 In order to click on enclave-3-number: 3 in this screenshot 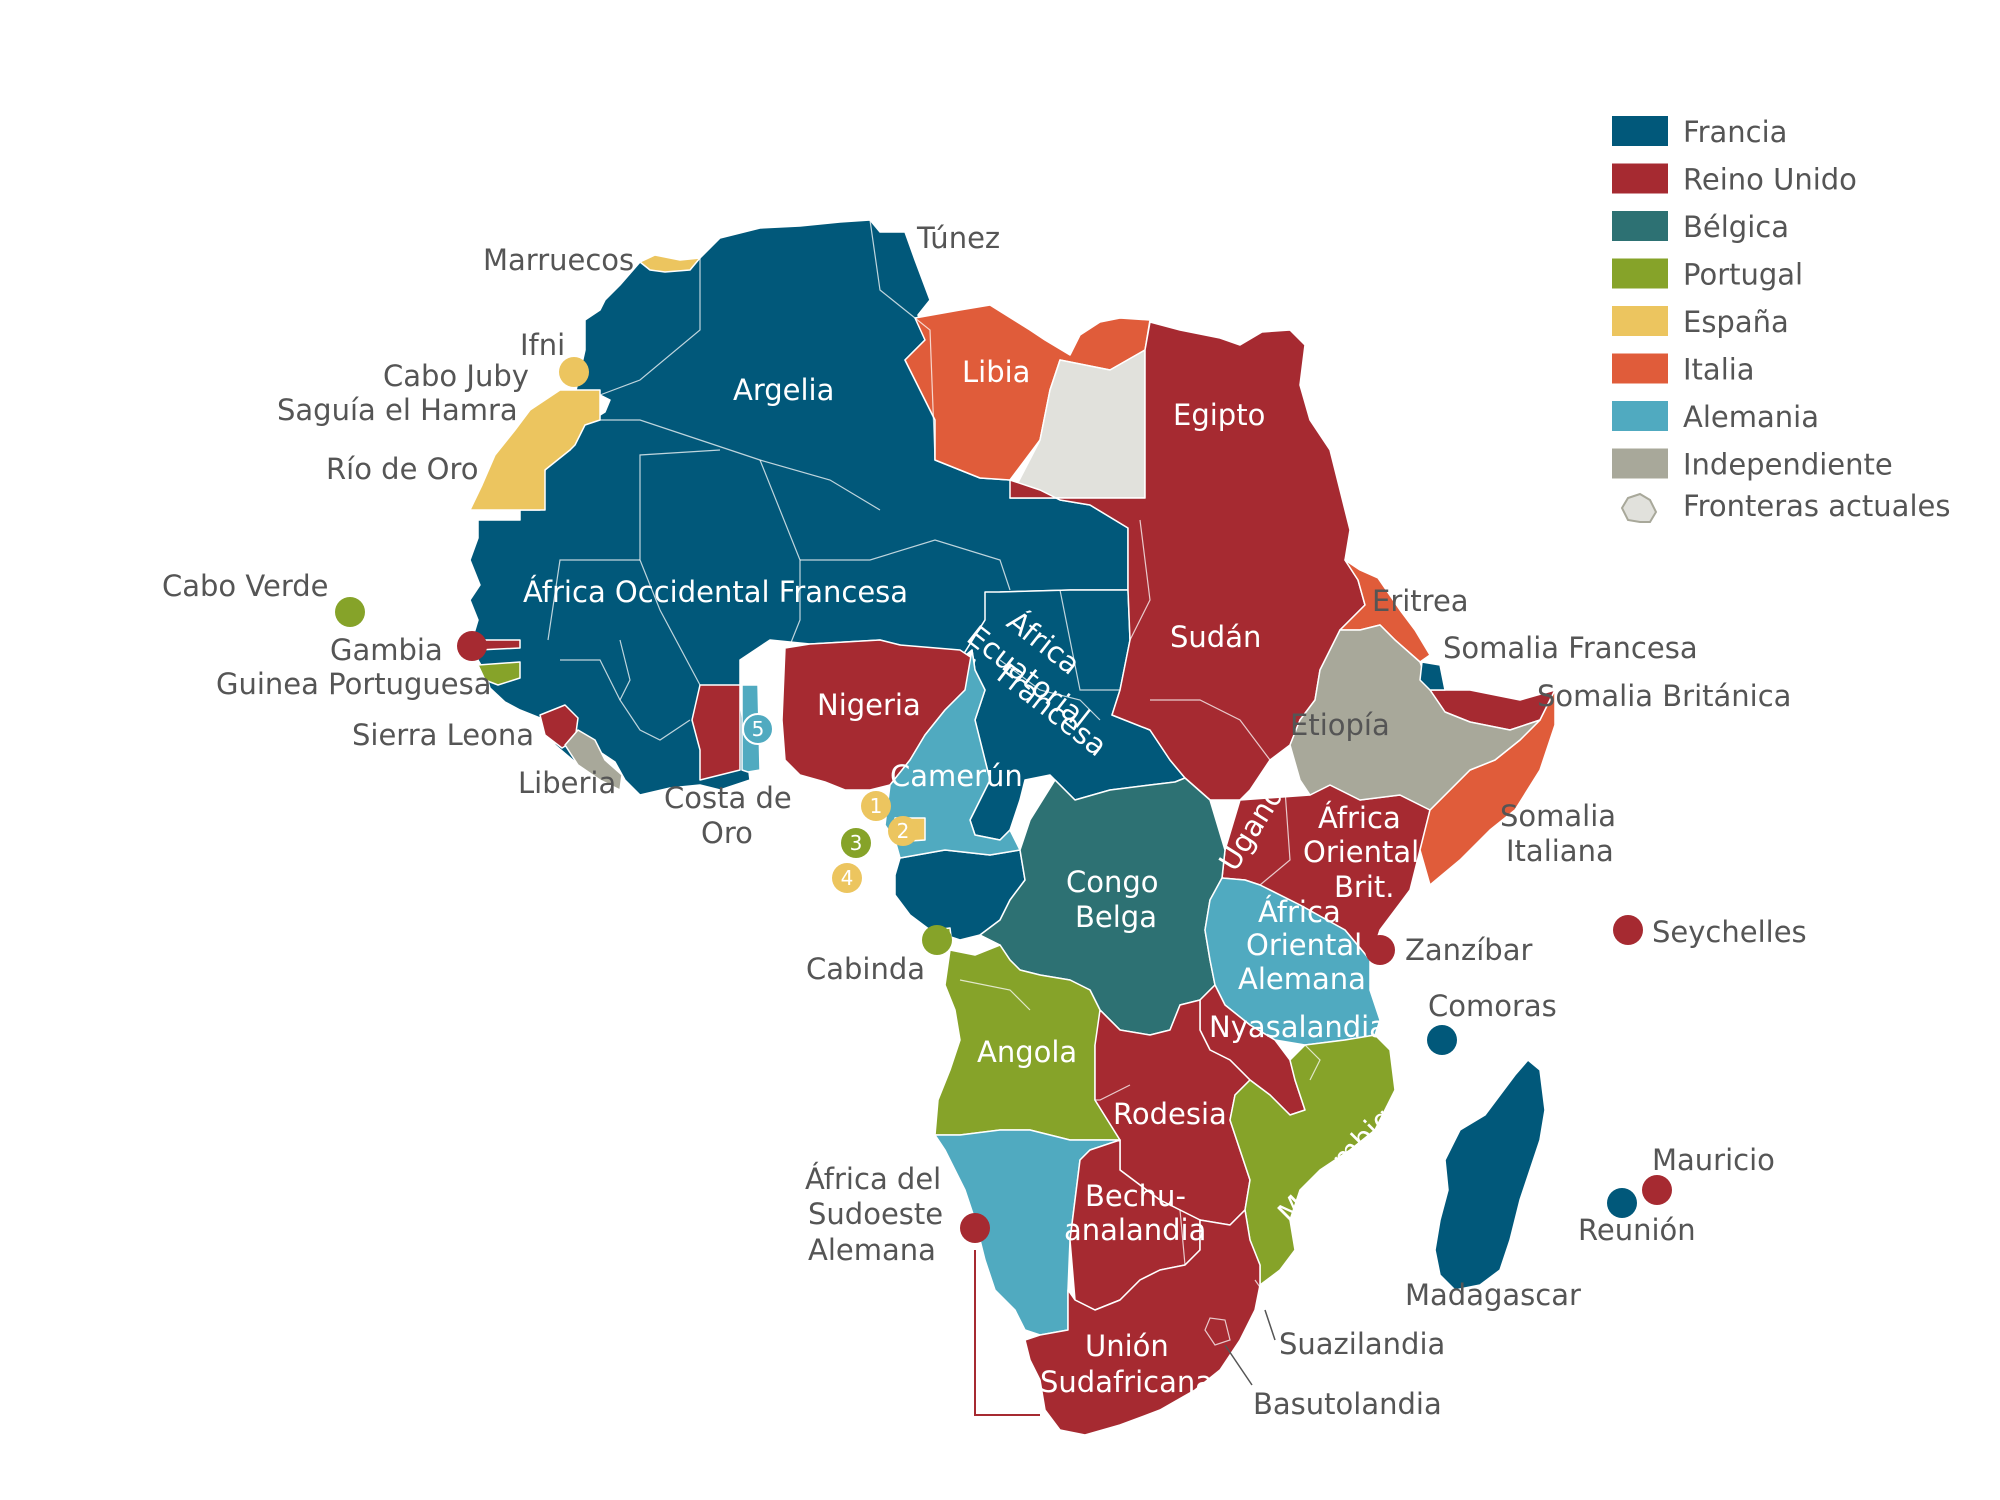, I will do `click(856, 843)`.